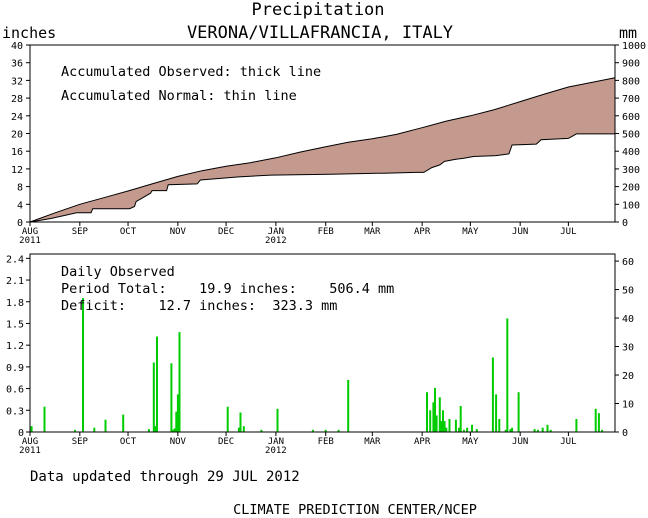 Image resolution: width=648 pixels, height=518 pixels. I want to click on y-tick-label-left: 32, so click(17, 81).